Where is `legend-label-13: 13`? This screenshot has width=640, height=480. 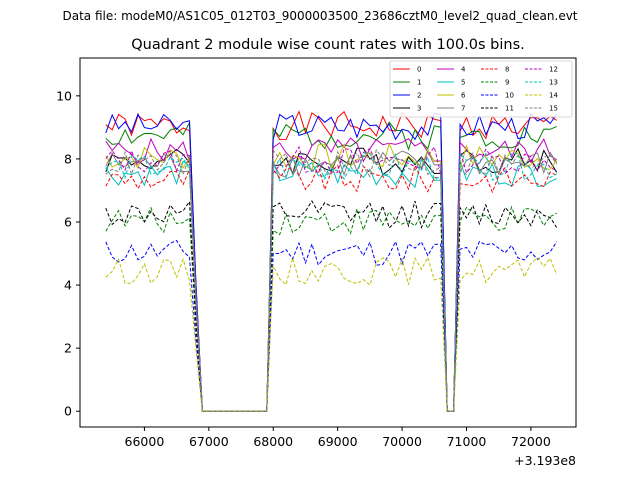 legend-label-13: 13 is located at coordinates (553, 83).